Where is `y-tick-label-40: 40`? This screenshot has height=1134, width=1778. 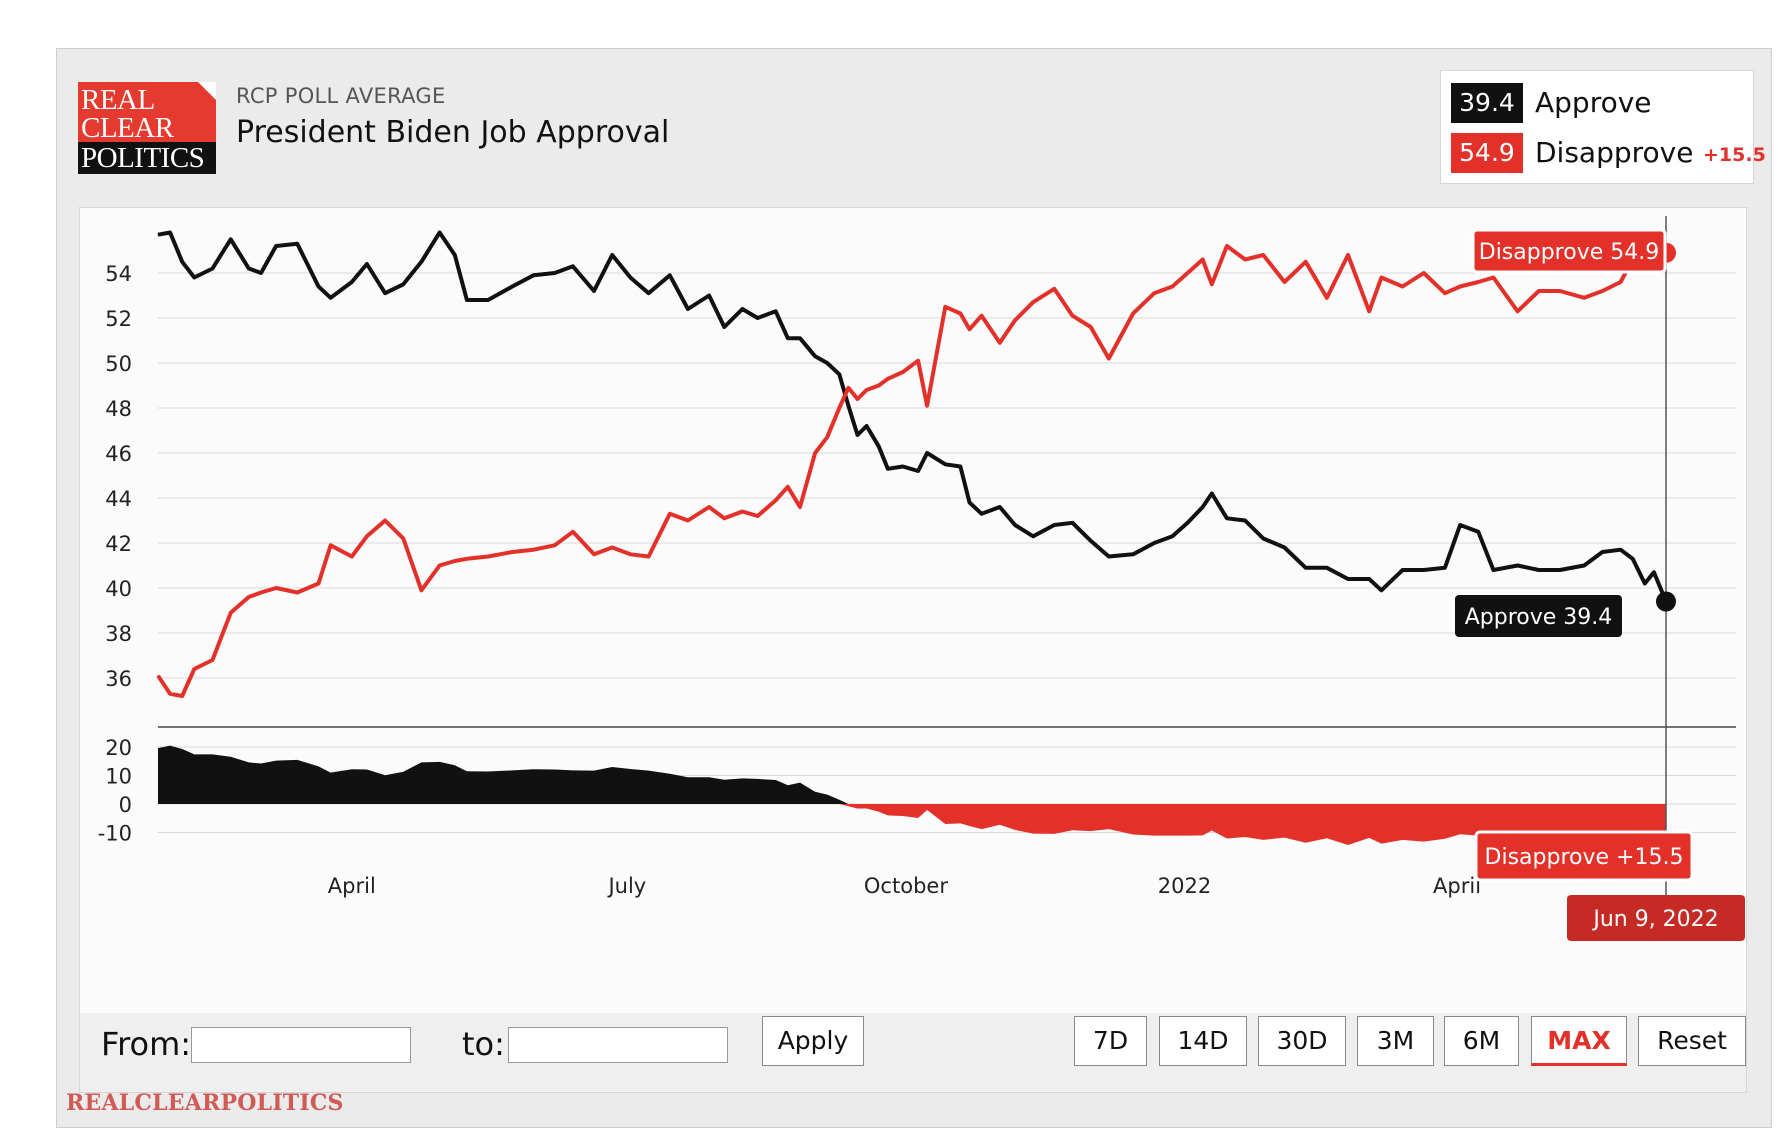
y-tick-label-40: 40 is located at coordinates (118, 589).